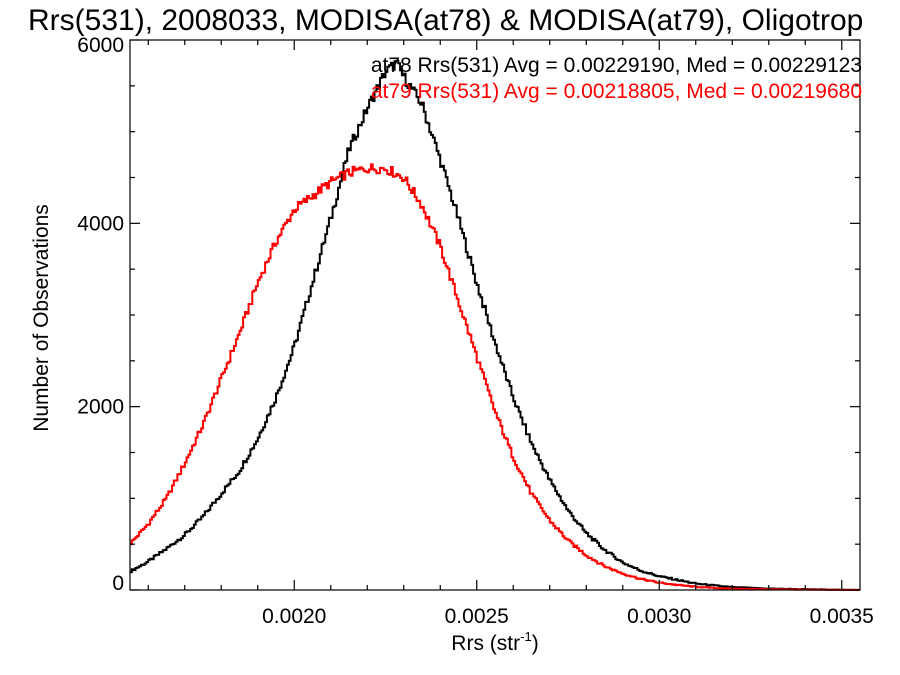  Describe the element at coordinates (659, 616) in the screenshot. I see `x-tick-label: 0.0030` at that location.